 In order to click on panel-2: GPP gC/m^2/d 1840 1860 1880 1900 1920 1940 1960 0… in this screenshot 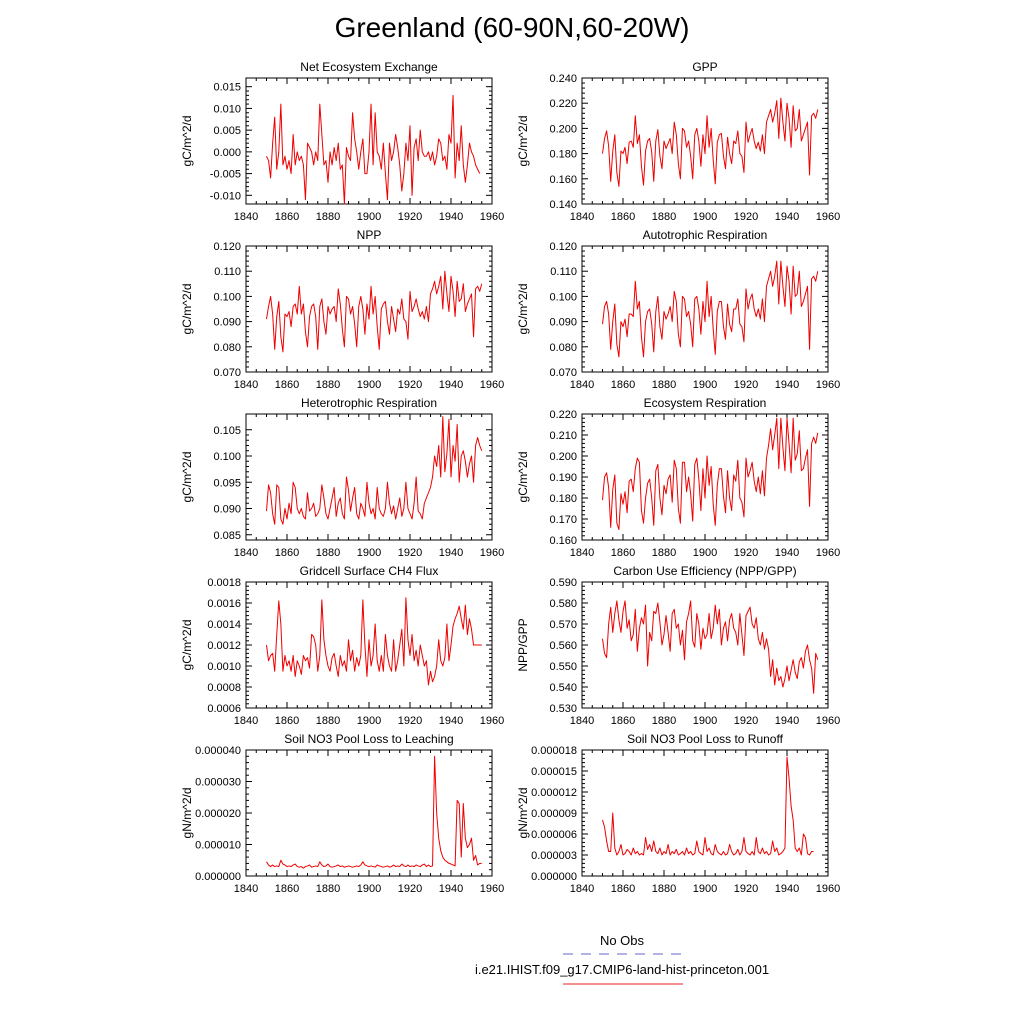, I will do `click(678, 141)`.